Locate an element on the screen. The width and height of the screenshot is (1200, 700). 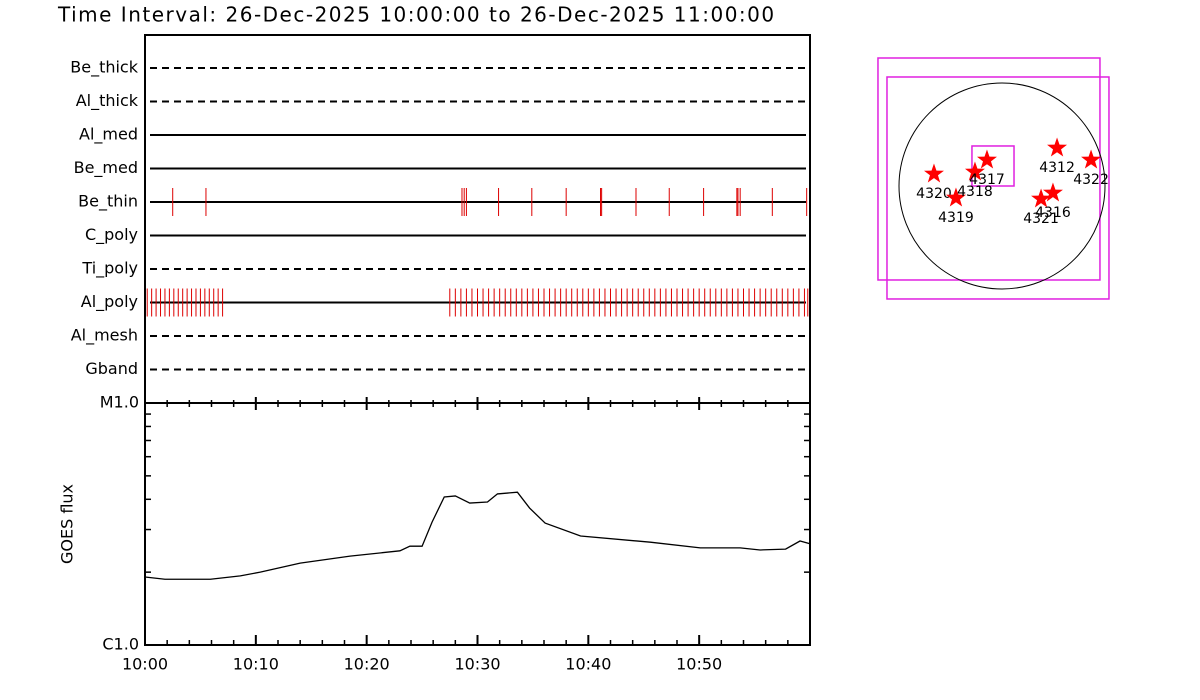
filter-label: Ti_poly is located at coordinates (109, 269).